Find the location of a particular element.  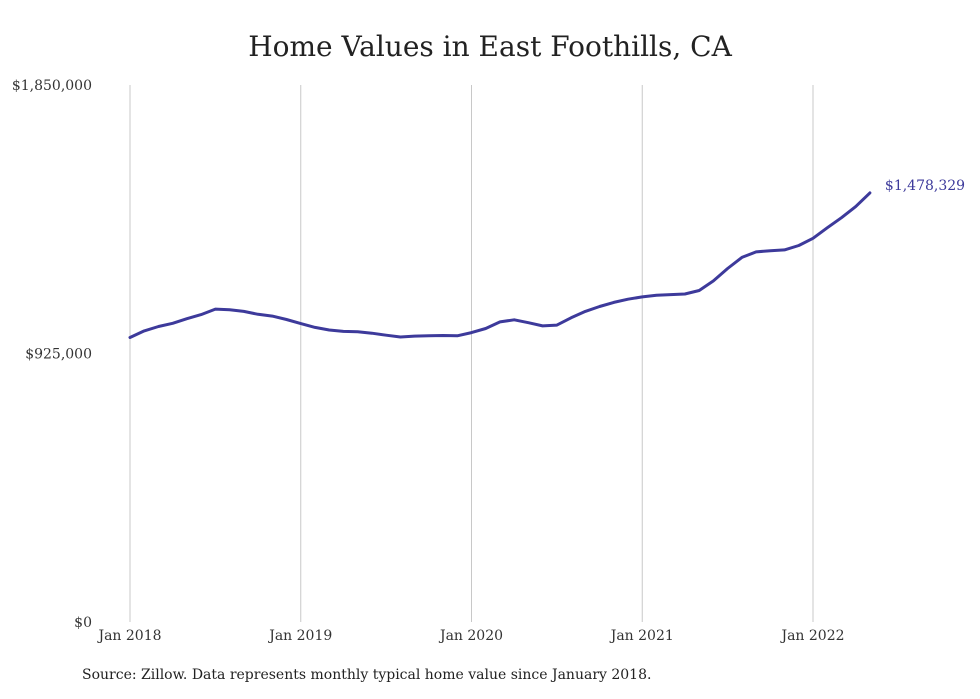

end-label-layer: $1,478,329 is located at coordinates (925, 186).